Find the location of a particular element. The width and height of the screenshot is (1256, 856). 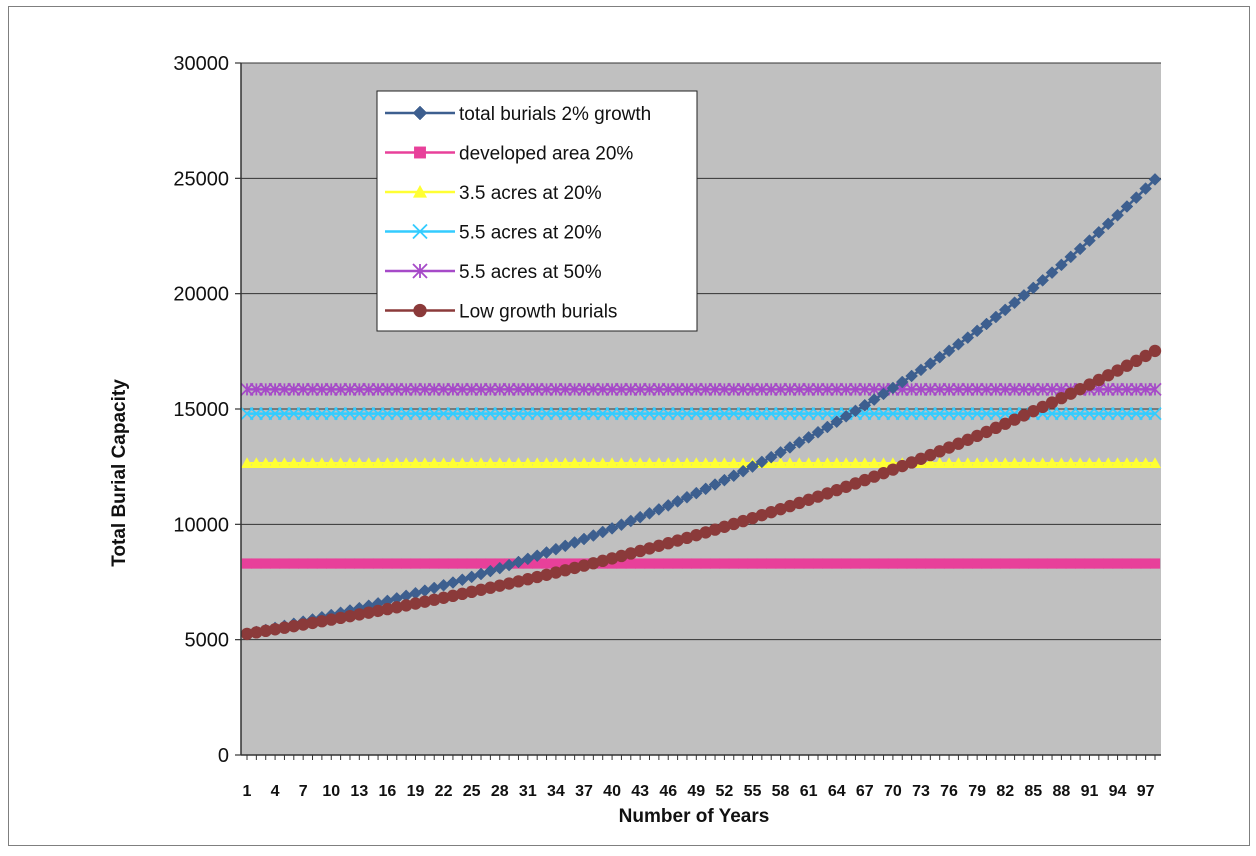

legend-entry: total burials 2% growth is located at coordinates (518, 114).